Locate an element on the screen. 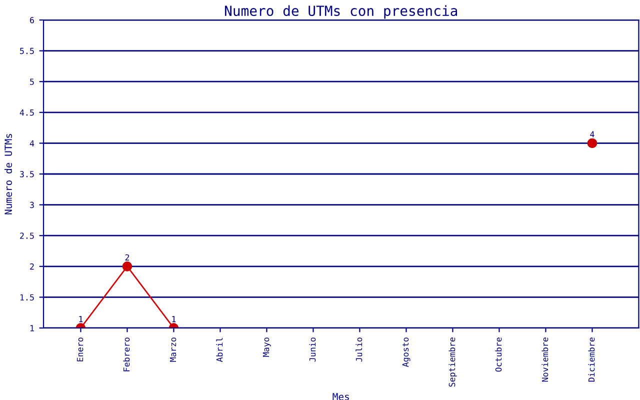 This screenshot has height=400, width=640. y-axis-title: Numero de UTMs is located at coordinates (8, 174).